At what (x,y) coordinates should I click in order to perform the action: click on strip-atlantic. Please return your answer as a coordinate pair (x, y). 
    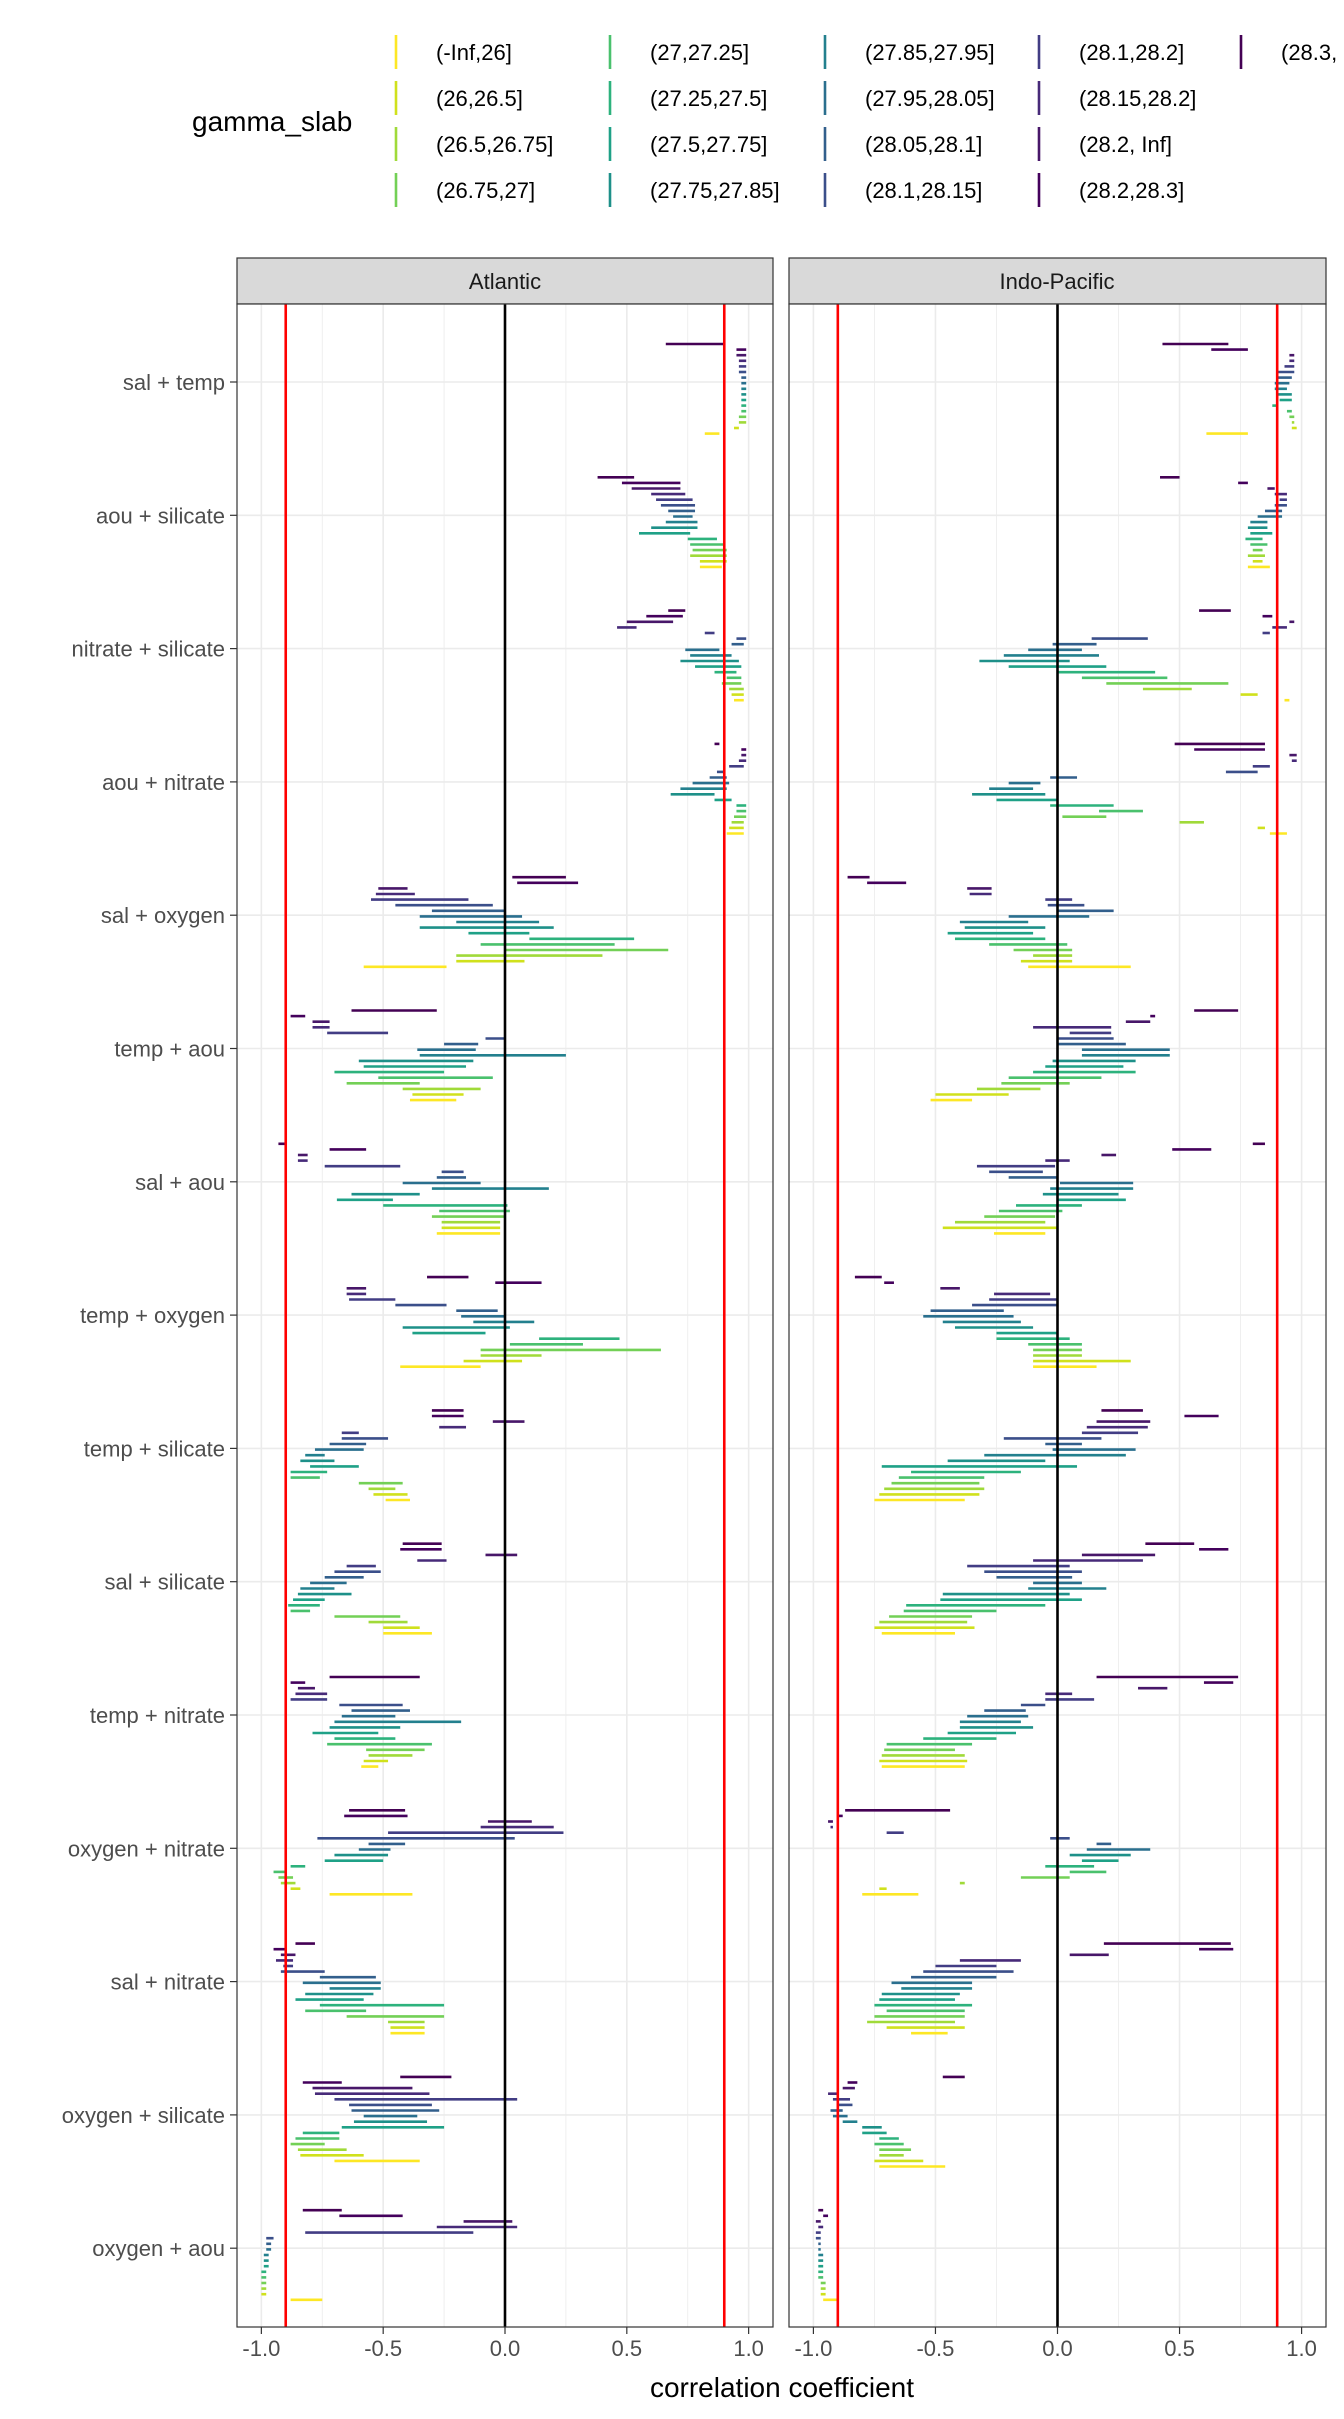
    Looking at the image, I should click on (505, 281).